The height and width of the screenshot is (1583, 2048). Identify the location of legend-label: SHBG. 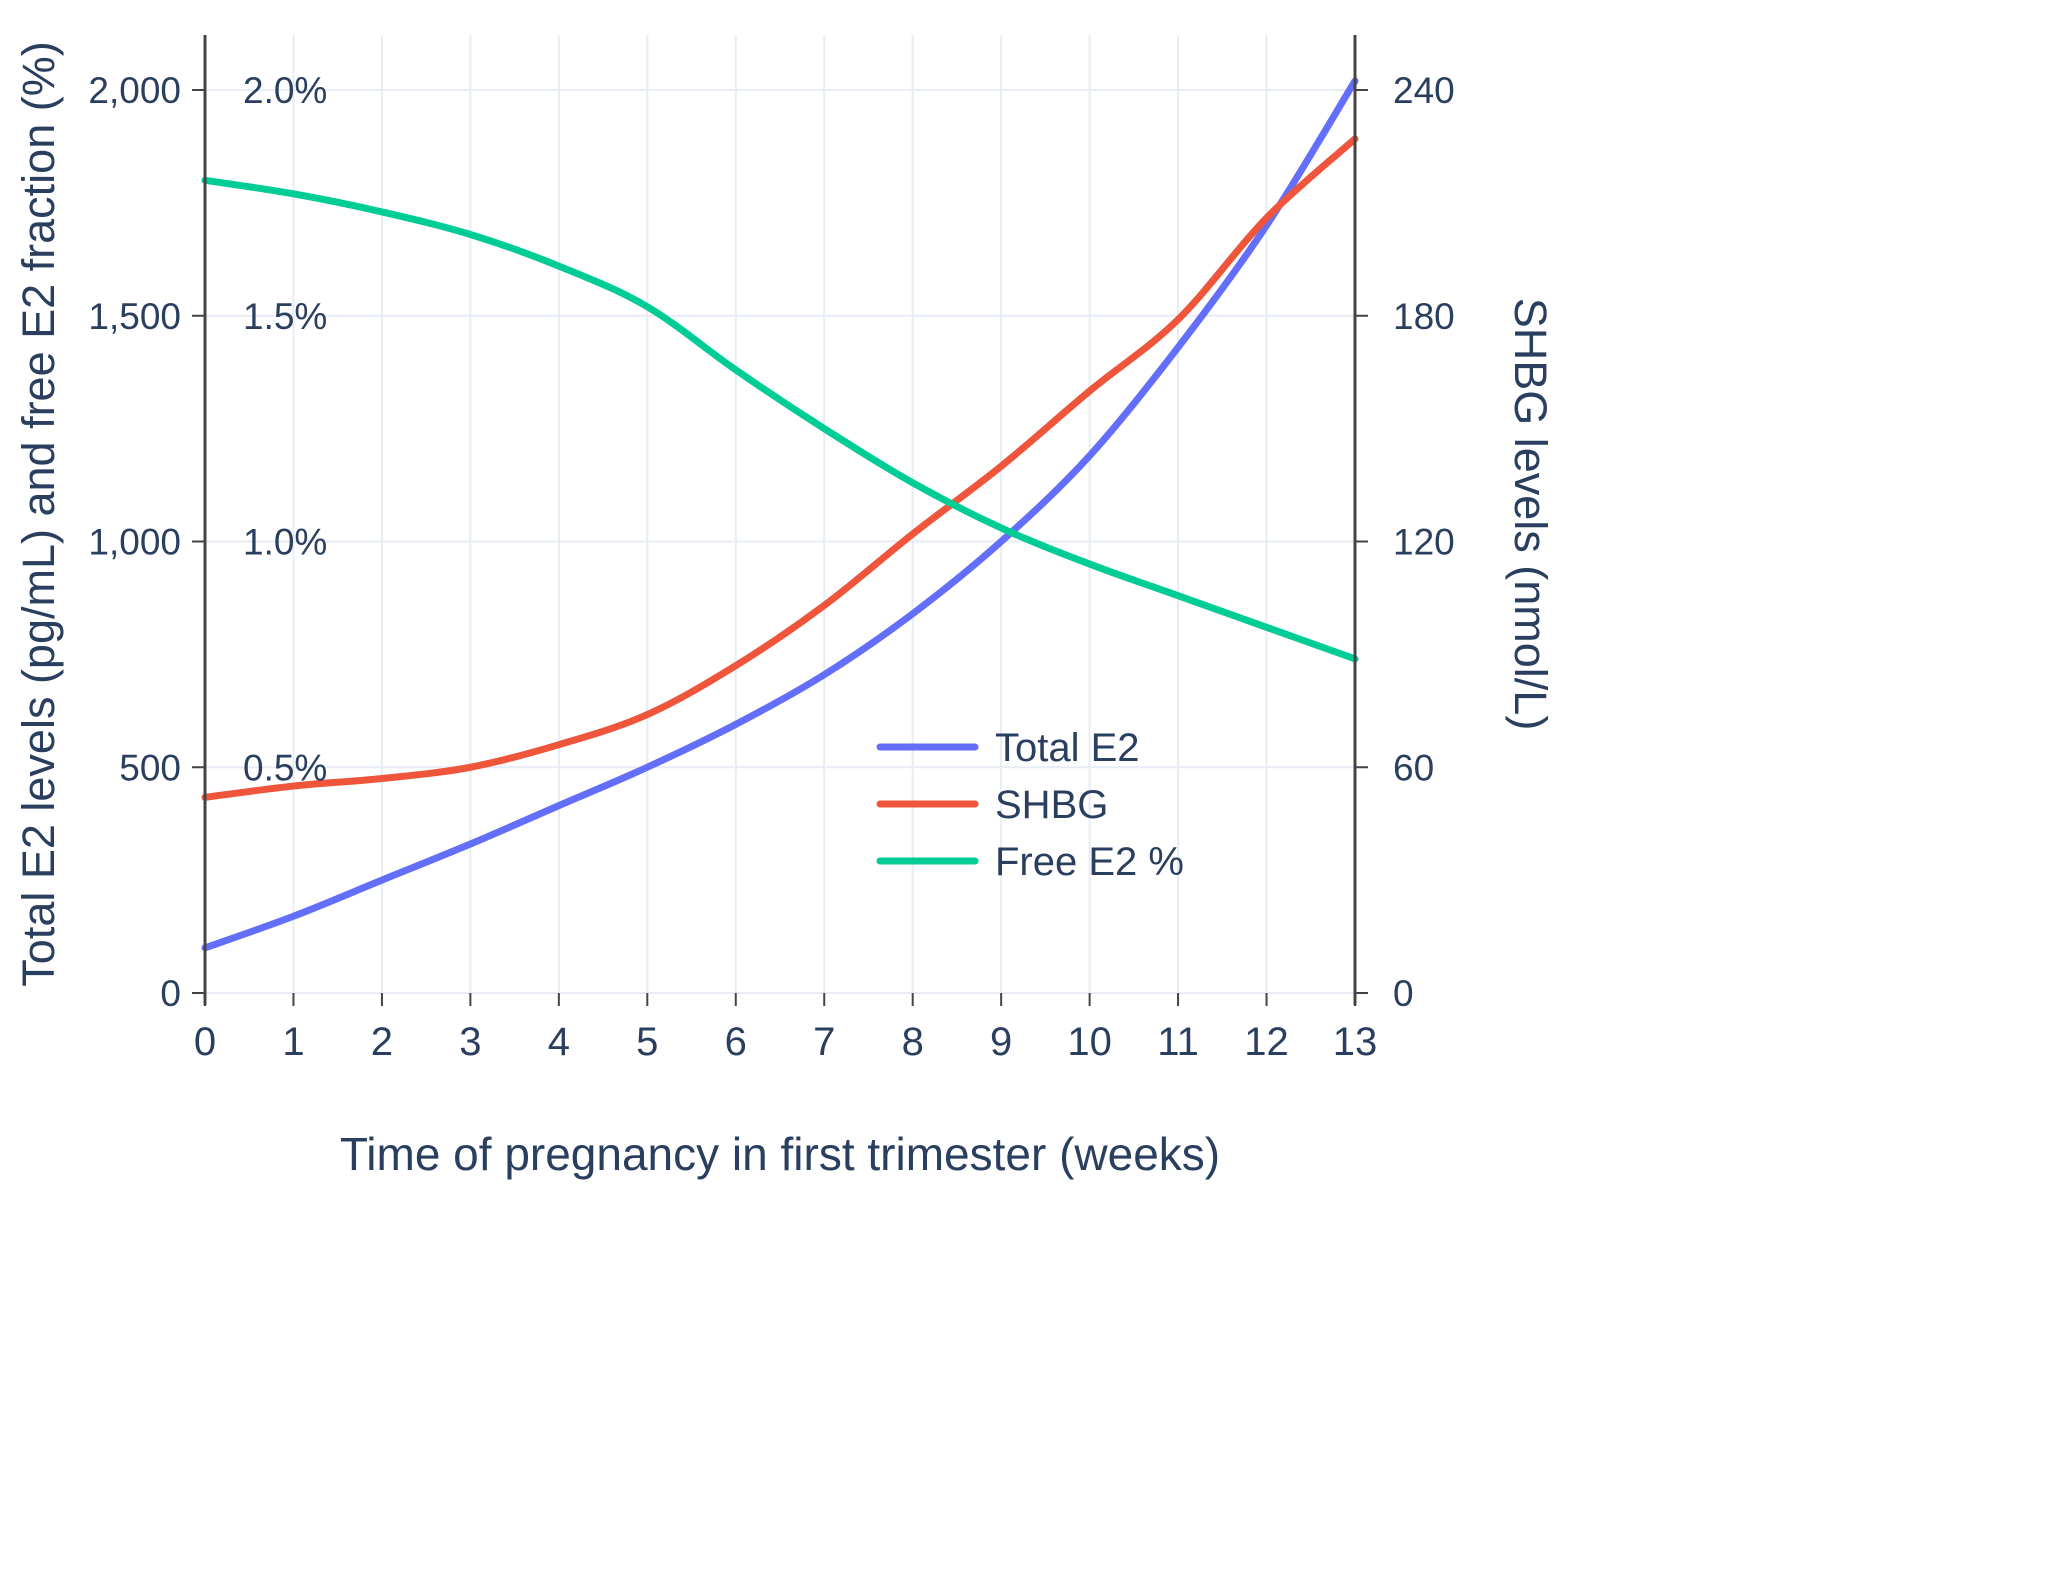
(1051, 805).